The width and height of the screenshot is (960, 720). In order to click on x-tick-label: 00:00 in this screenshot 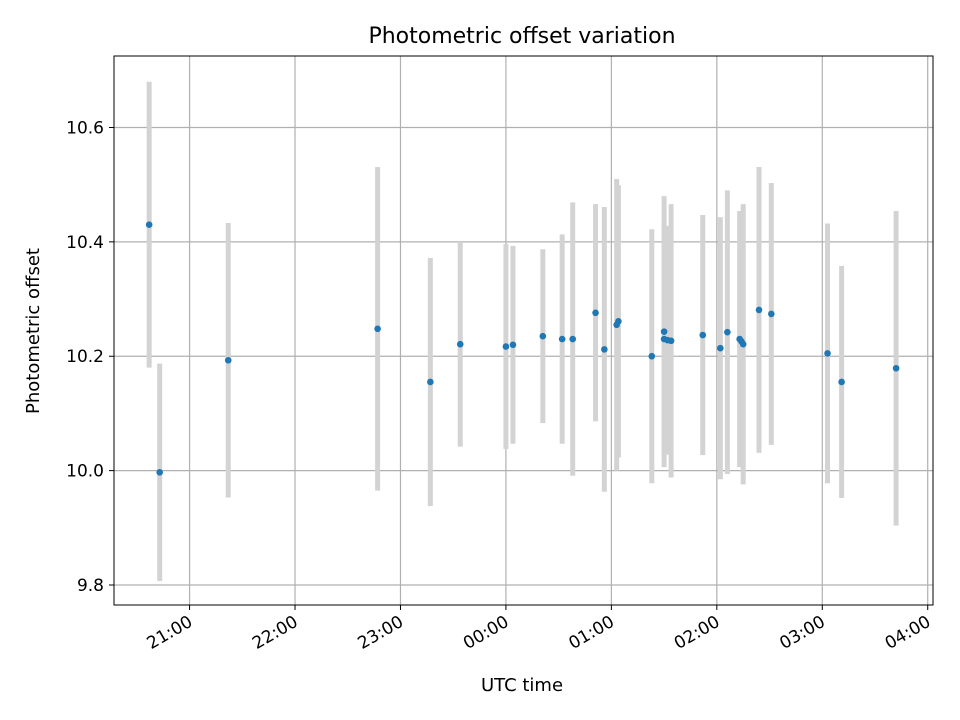, I will do `click(486, 633)`.